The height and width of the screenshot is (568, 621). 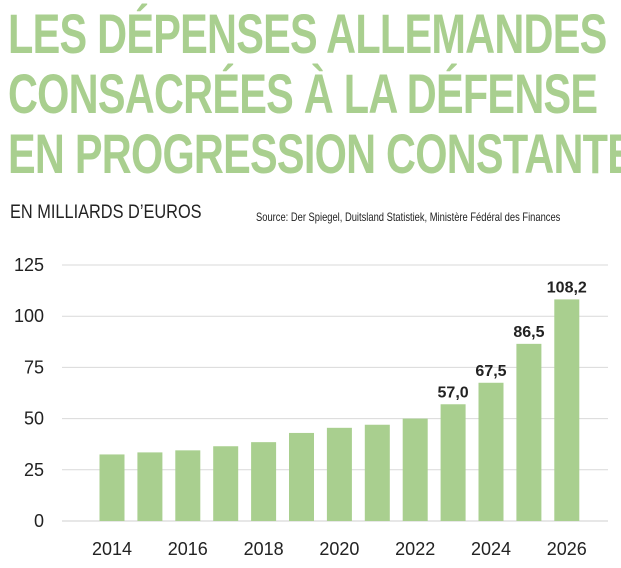 What do you see at coordinates (34, 419) in the screenshot?
I see `y-tick-label: 50` at bounding box center [34, 419].